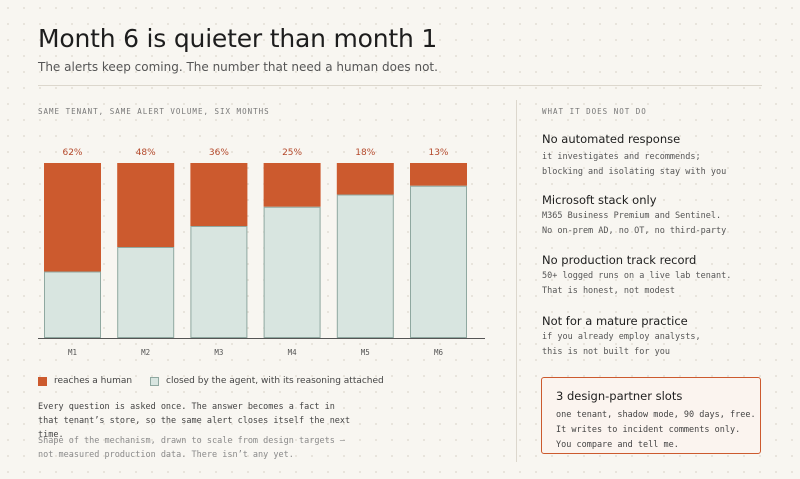 The width and height of the screenshot is (800, 479). What do you see at coordinates (611, 139) in the screenshot?
I see `limit-title-1: No automated response` at bounding box center [611, 139].